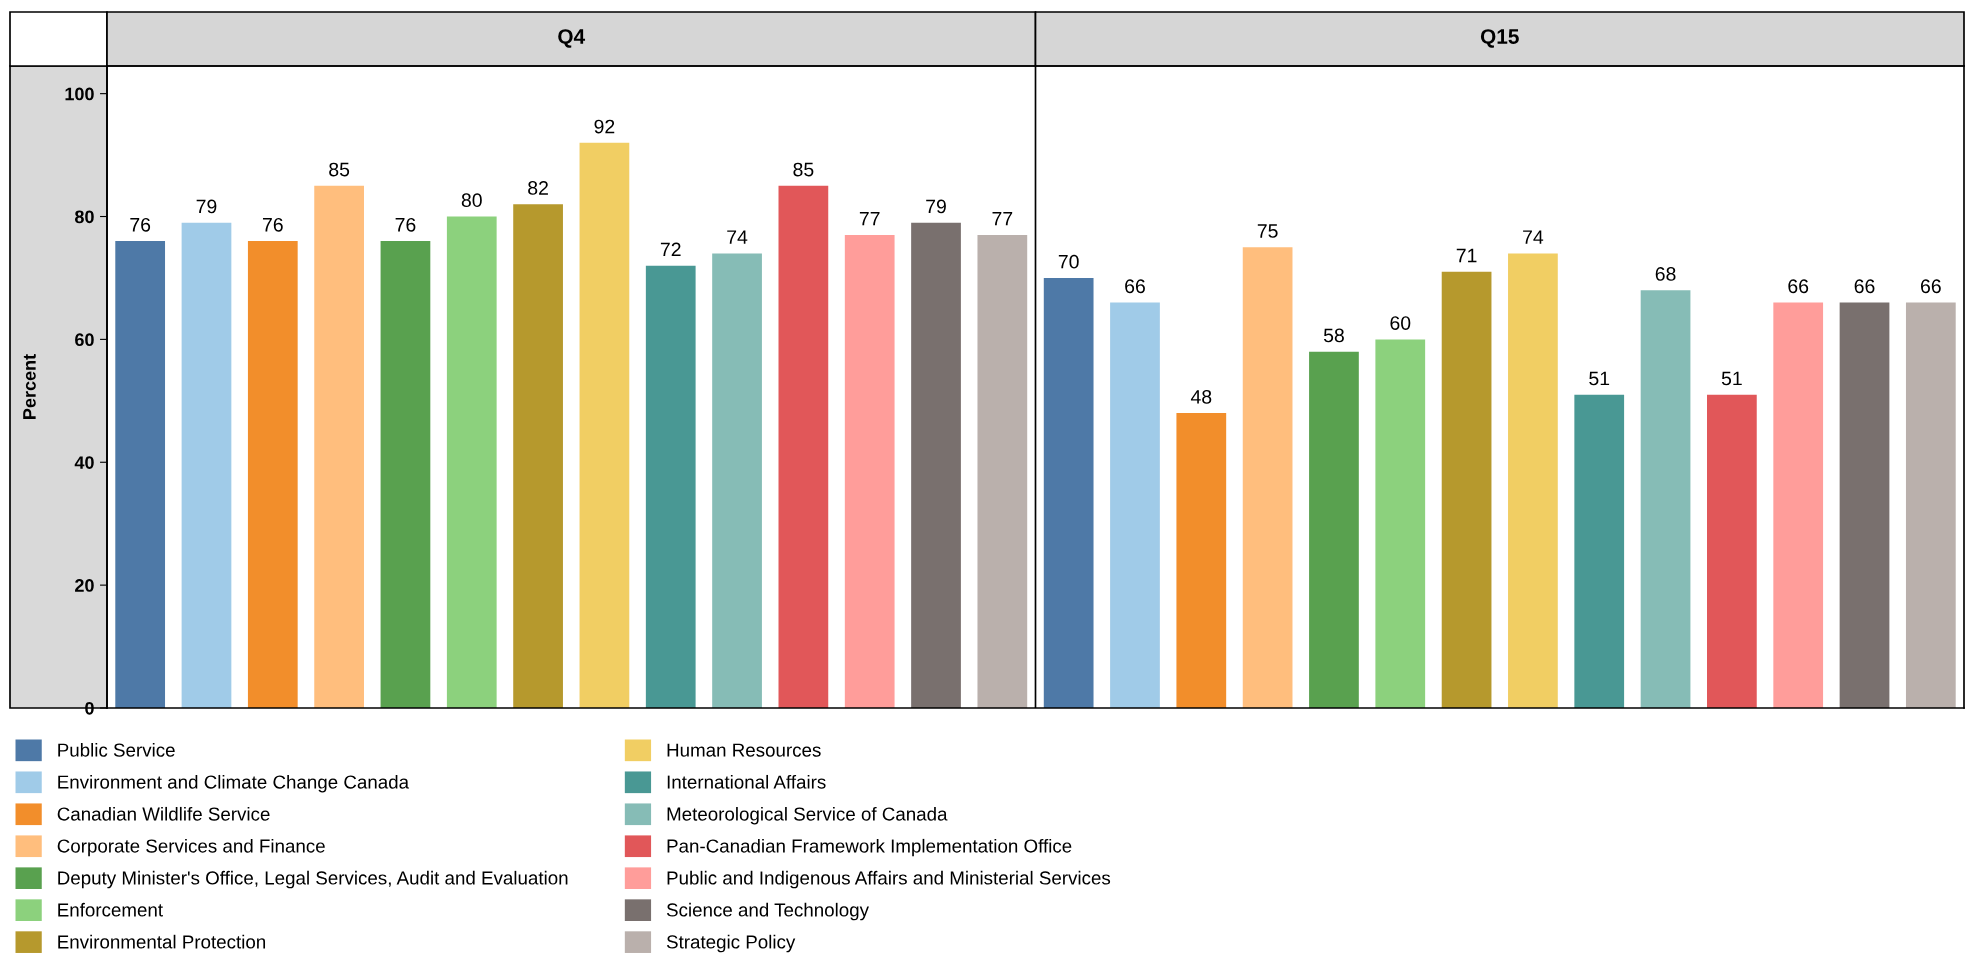 The image size is (1966, 975). Describe the element at coordinates (1267, 231) in the screenshot. I see `data-label: 75` at that location.